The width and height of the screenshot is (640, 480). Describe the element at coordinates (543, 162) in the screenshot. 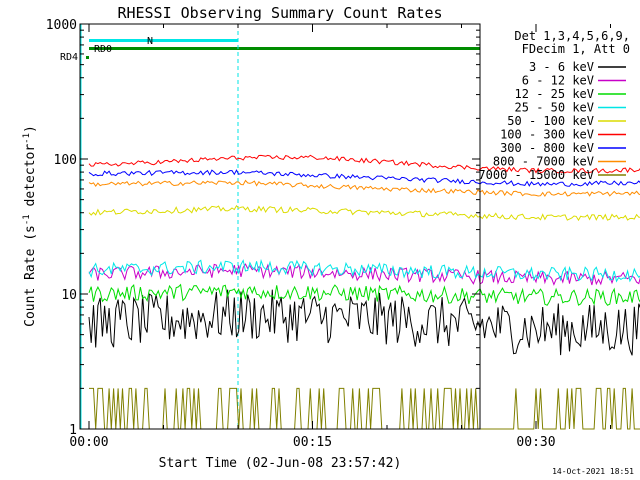

I see `legend-label-7: 800 - 7000 keV` at that location.